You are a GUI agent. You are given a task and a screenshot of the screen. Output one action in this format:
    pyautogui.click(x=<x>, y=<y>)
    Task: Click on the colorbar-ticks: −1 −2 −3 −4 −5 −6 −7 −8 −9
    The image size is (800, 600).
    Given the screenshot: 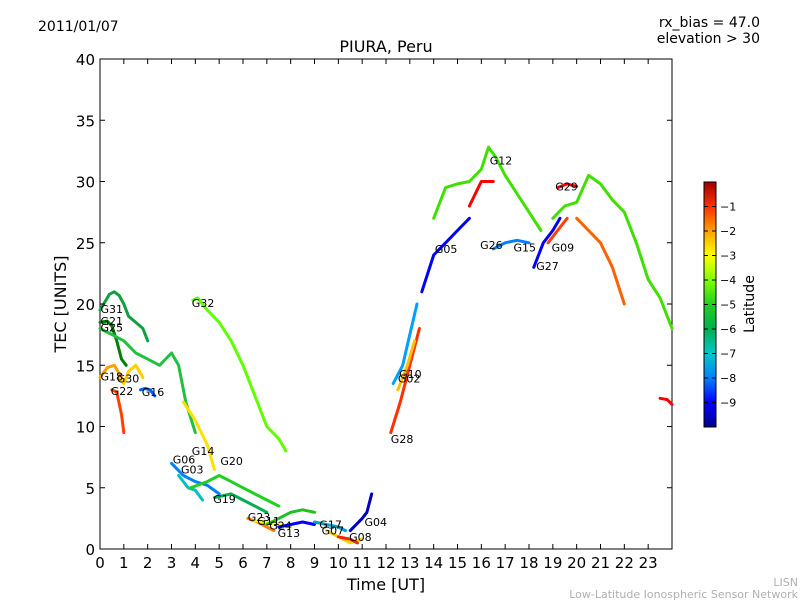 What is the action you would take?
    pyautogui.click(x=720, y=305)
    